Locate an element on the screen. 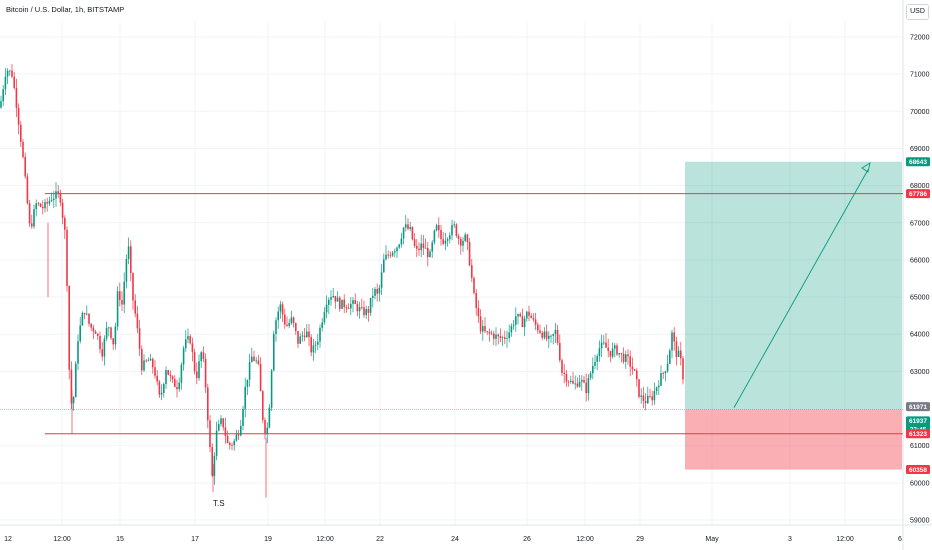 This screenshot has height=550, width=932. target-arrow is located at coordinates (801, 288).